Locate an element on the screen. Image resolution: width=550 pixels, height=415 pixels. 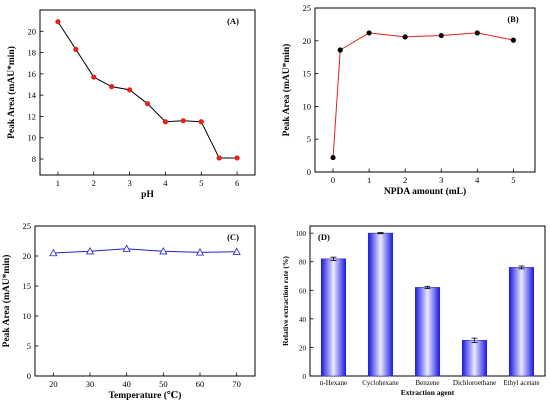
plot-frame is located at coordinates (145, 301).